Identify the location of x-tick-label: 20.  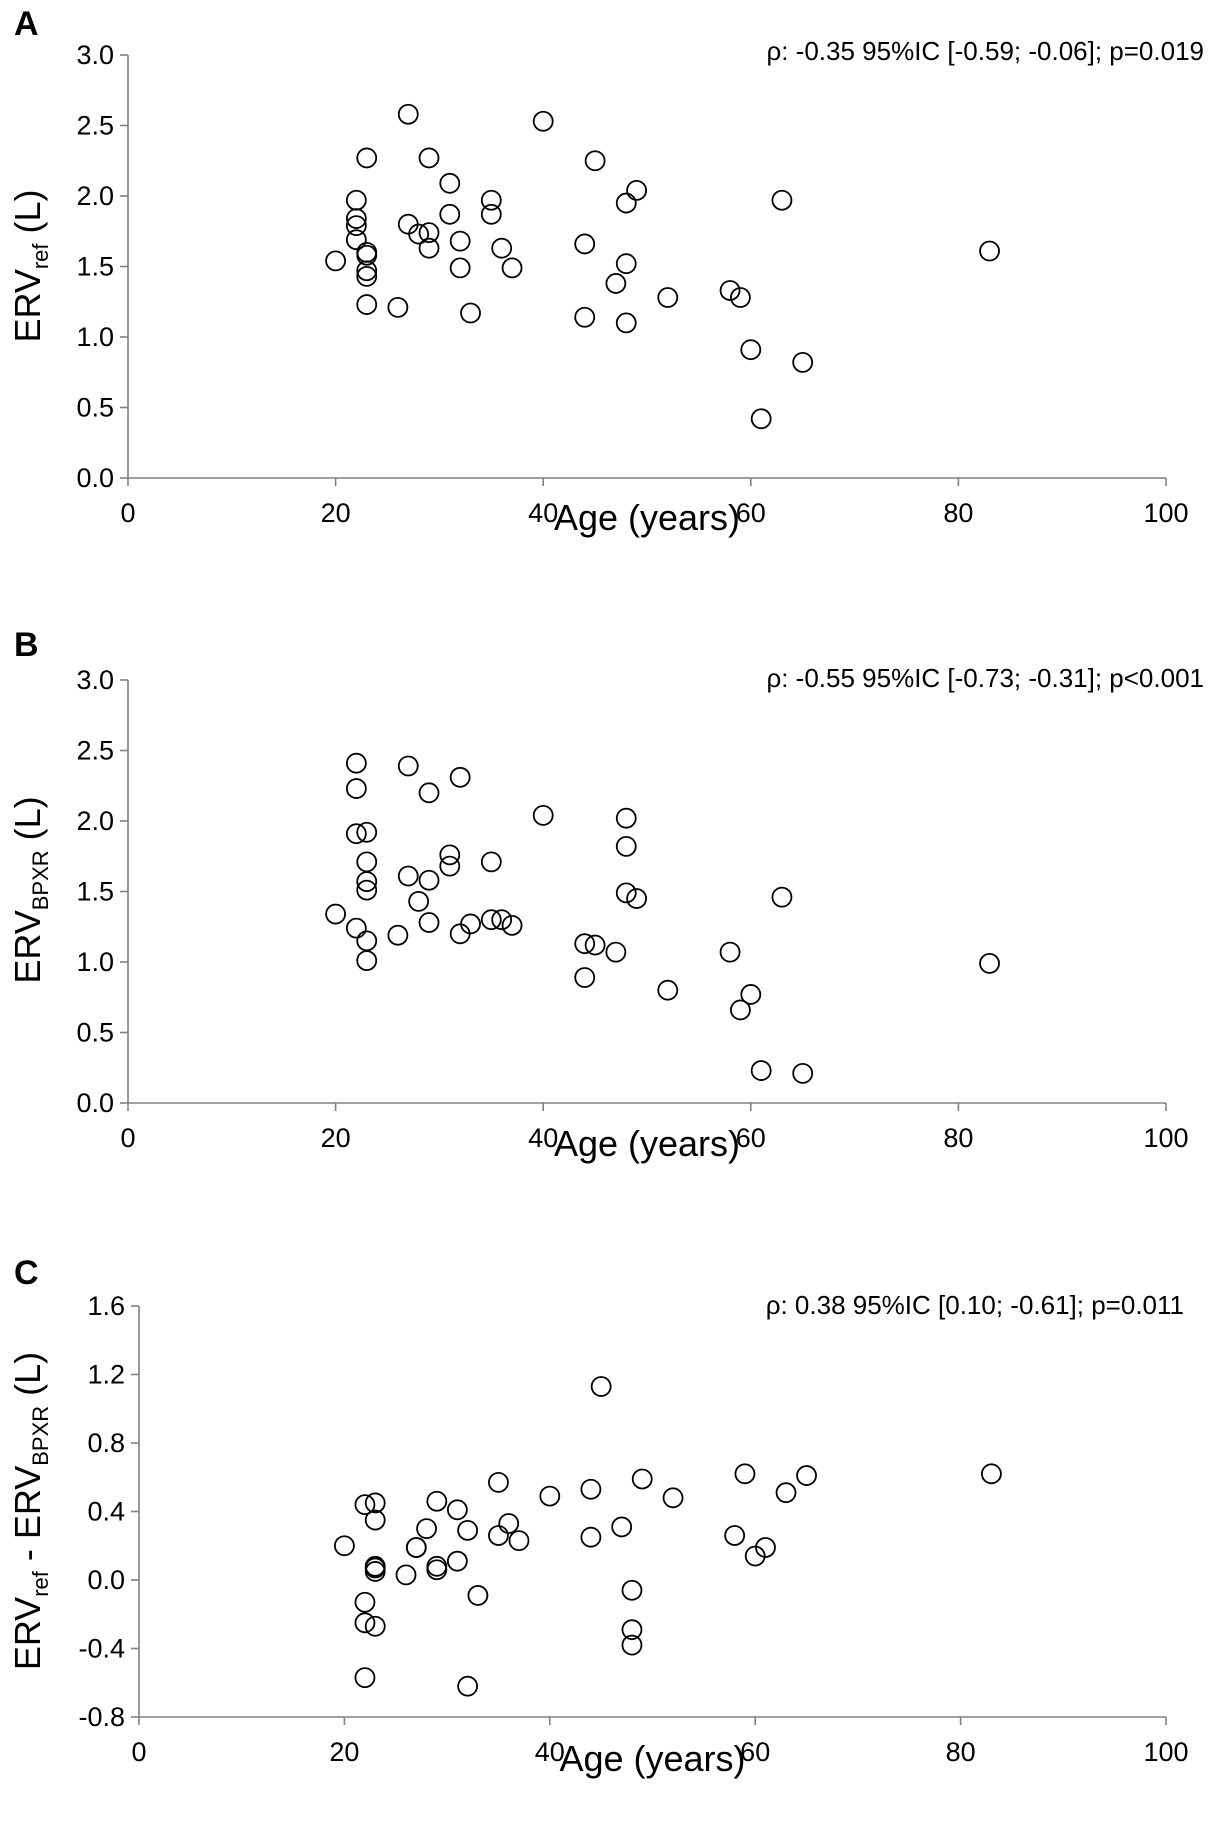
(336, 513).